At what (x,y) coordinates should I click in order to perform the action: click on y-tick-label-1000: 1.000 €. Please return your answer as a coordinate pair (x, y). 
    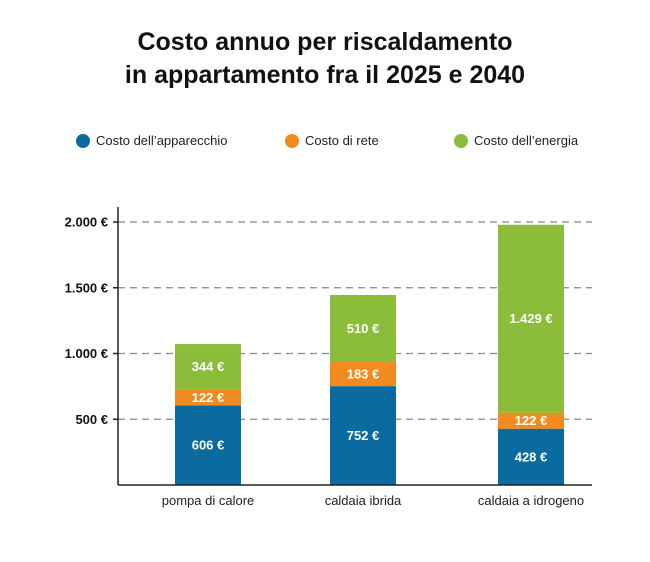
    Looking at the image, I should click on (86, 353).